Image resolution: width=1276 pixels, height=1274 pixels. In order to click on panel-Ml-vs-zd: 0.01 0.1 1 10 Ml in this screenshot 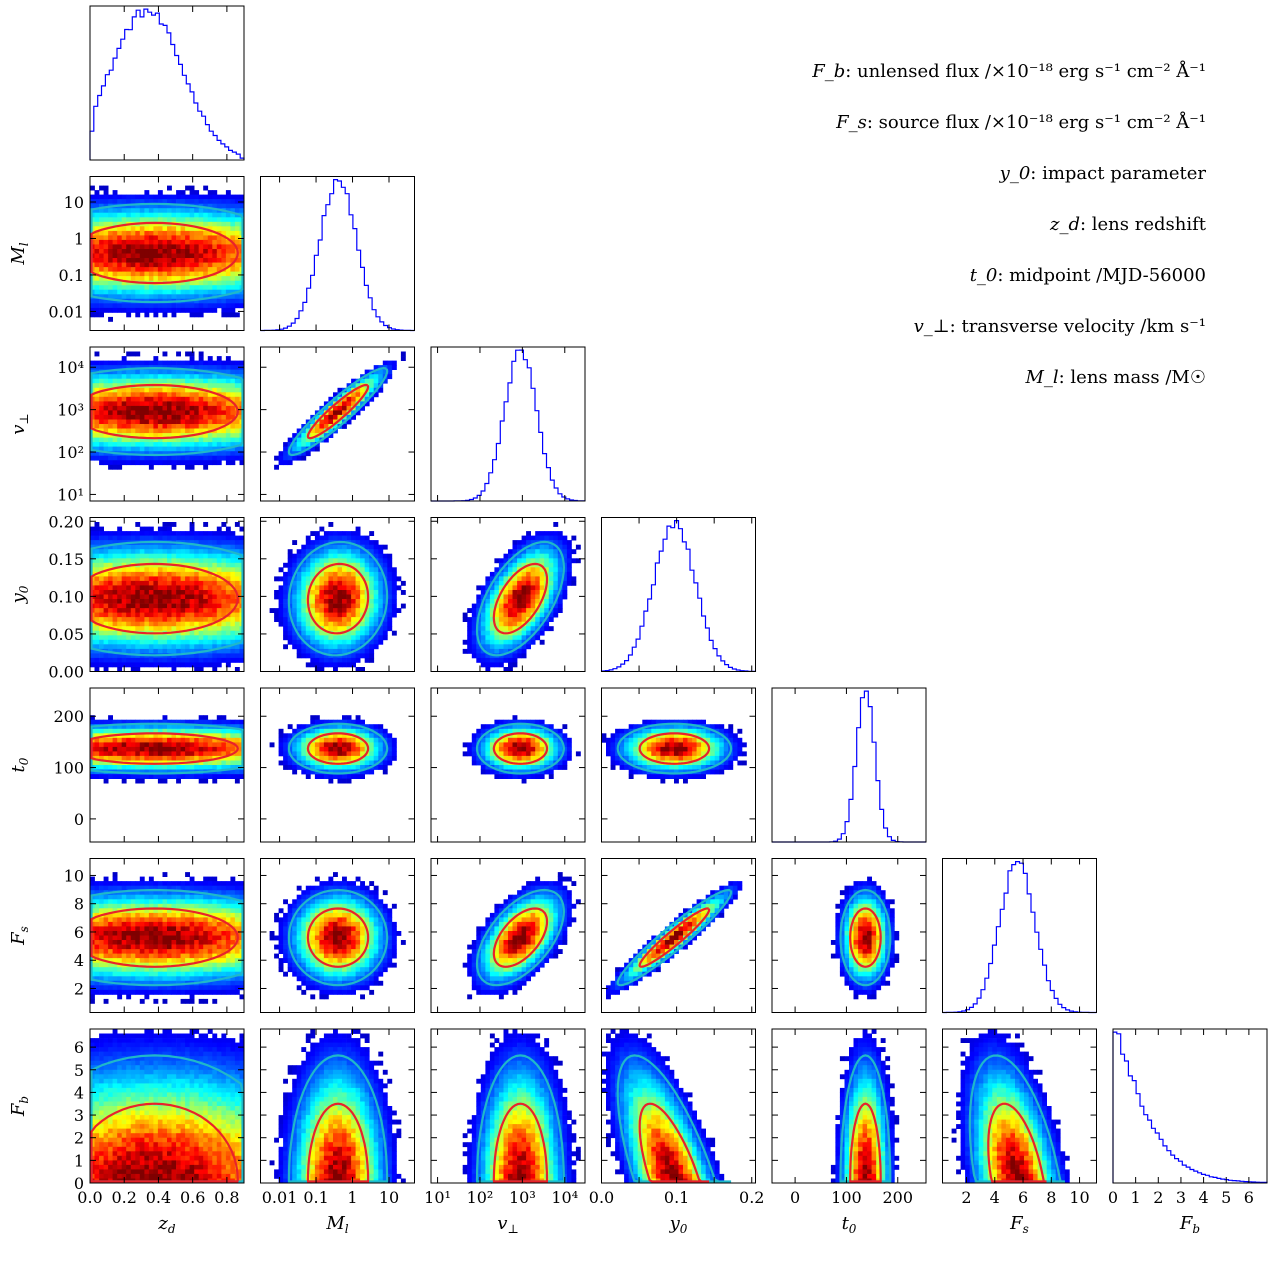, I will do `click(126, 253)`.